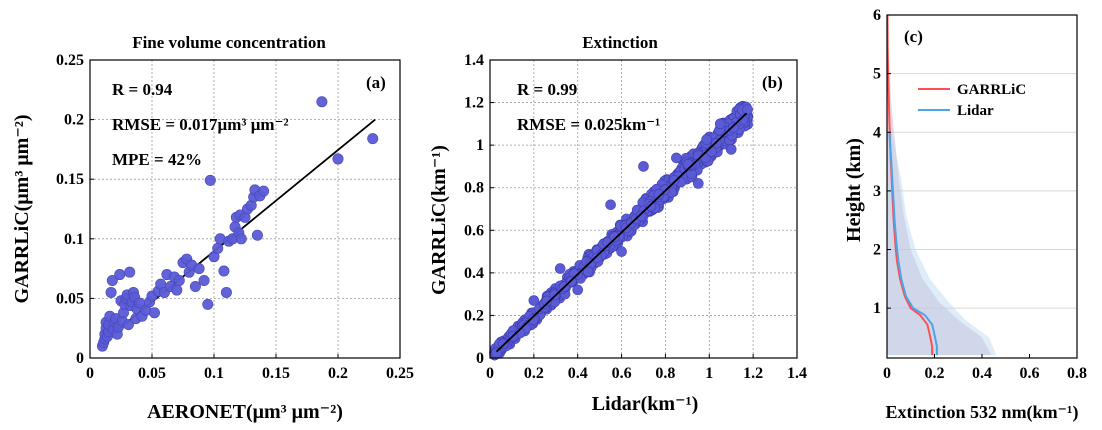  Describe the element at coordinates (622, 373) in the screenshot. I see `panel-b-xtick-label: 0.6` at that location.